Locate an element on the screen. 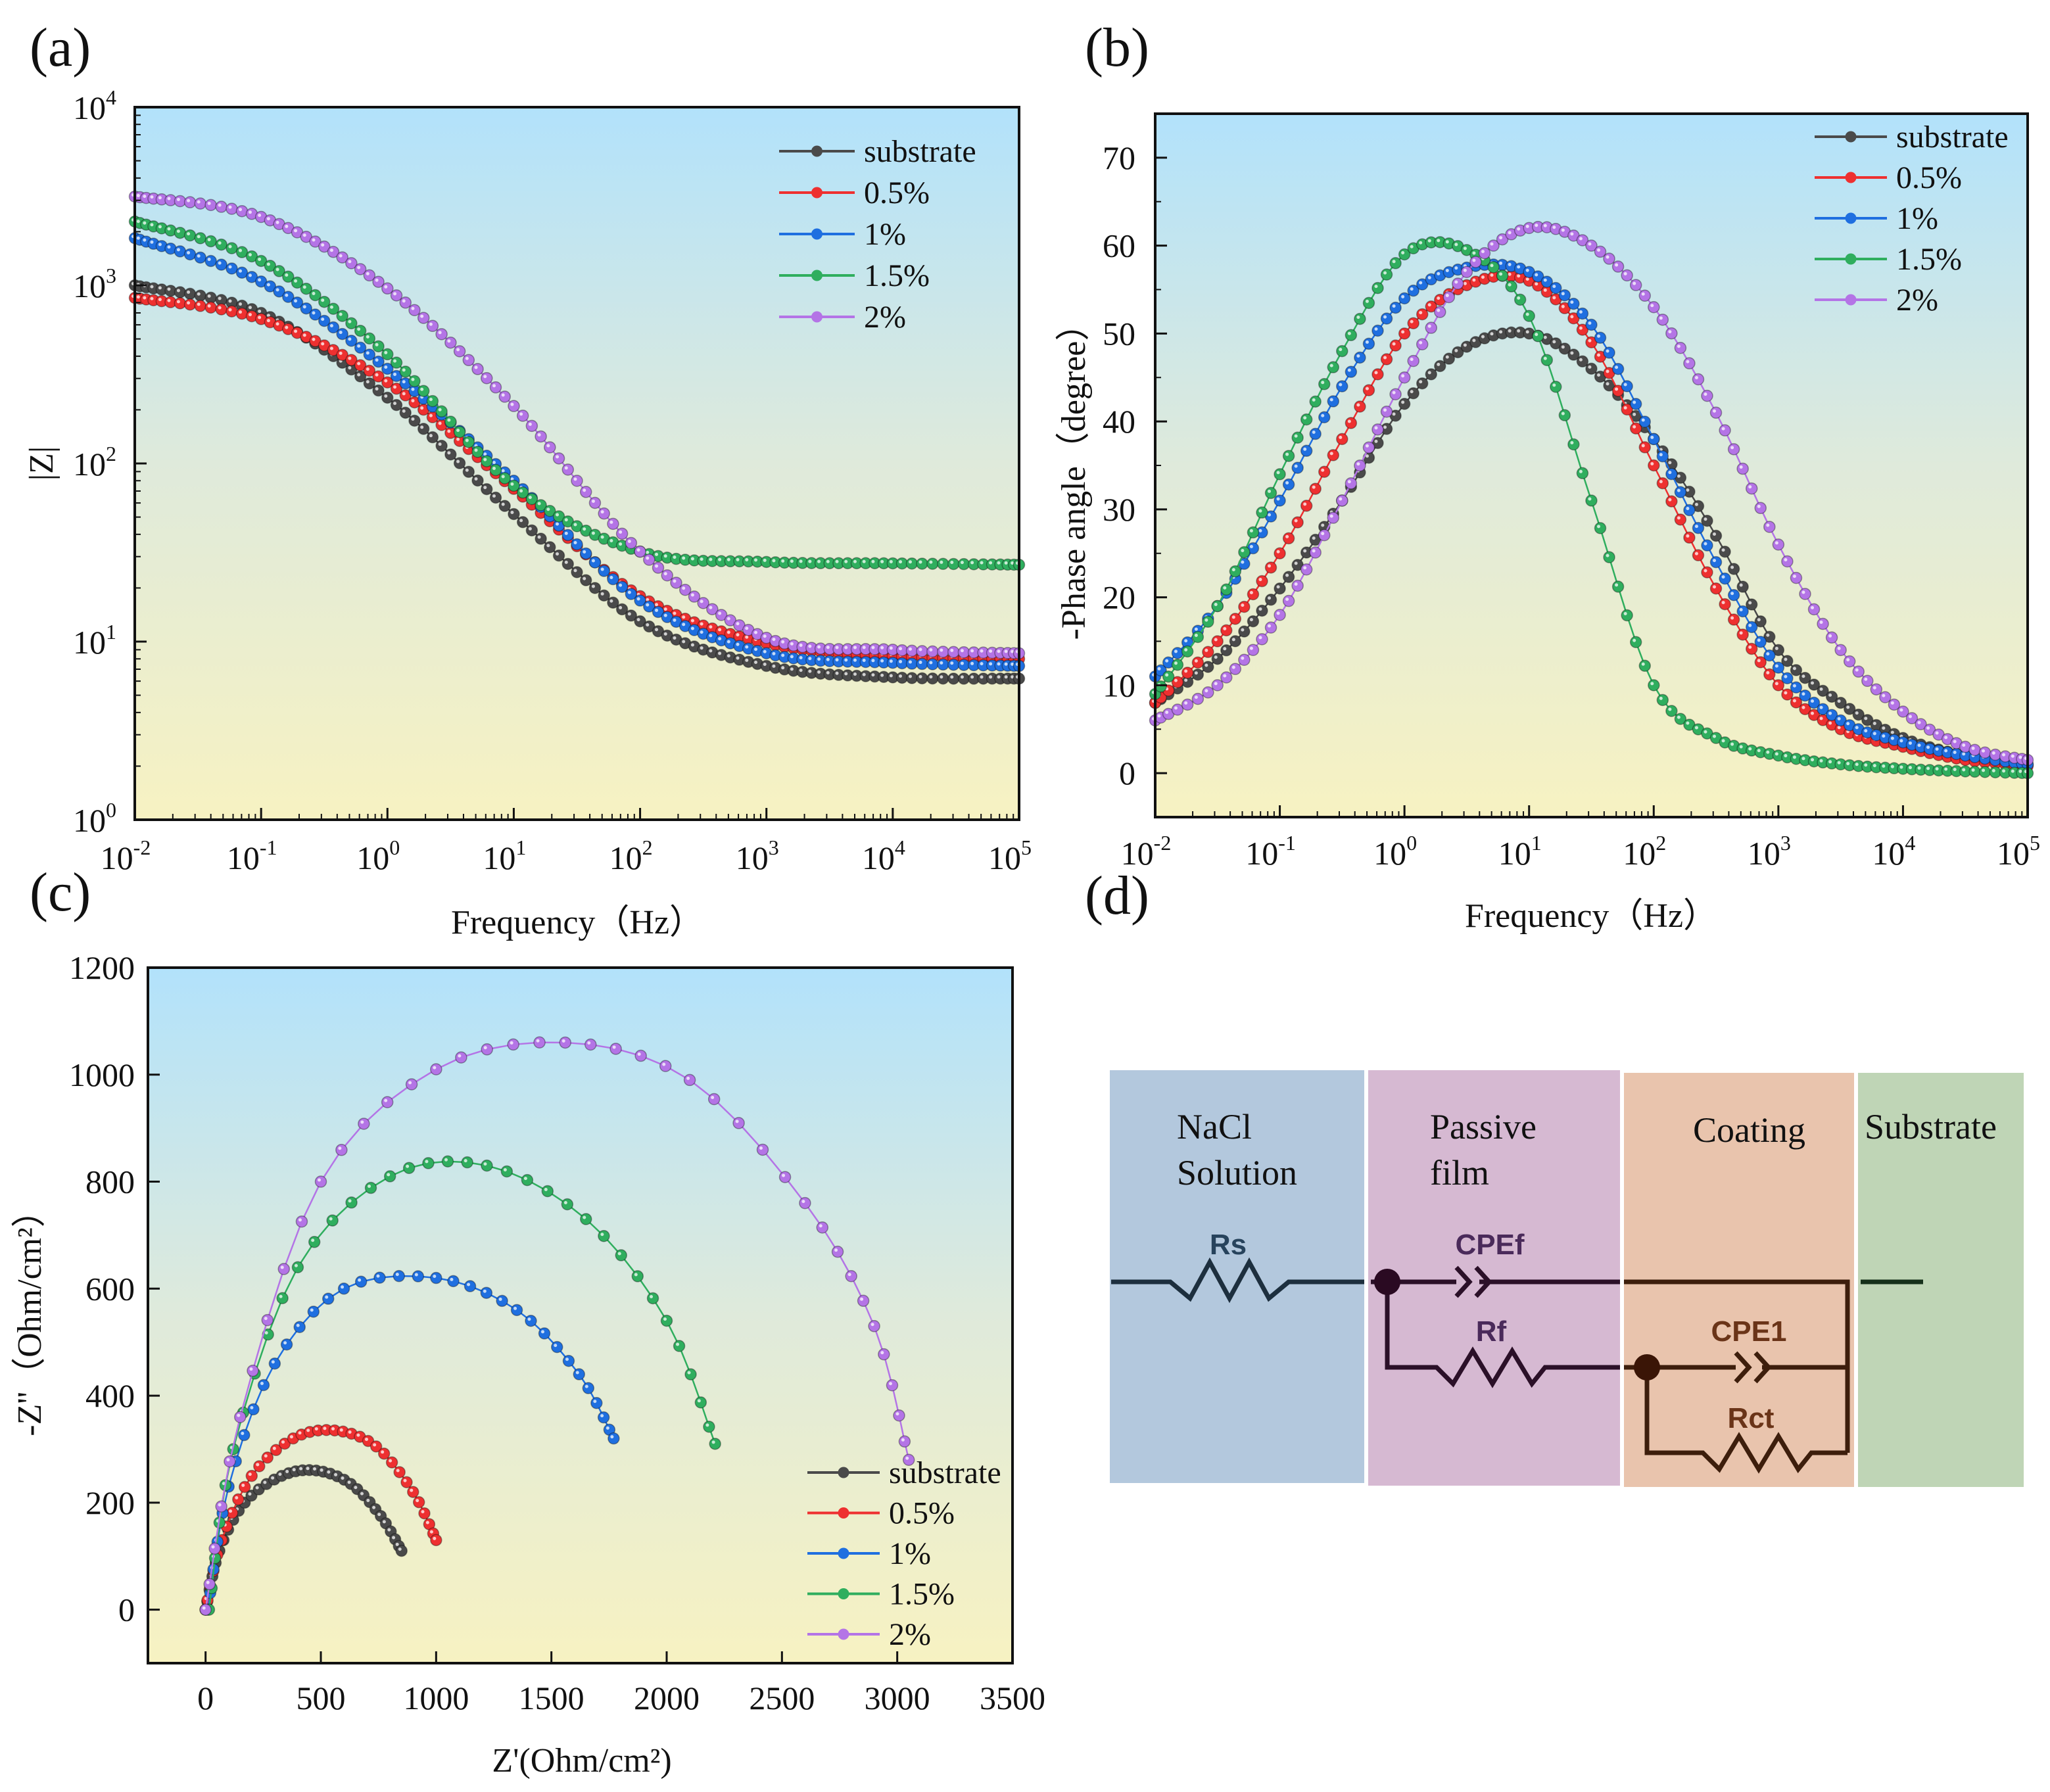 This screenshot has width=2050, height=1792. x-axis-title: Frequency（Hz） is located at coordinates (577, 922).